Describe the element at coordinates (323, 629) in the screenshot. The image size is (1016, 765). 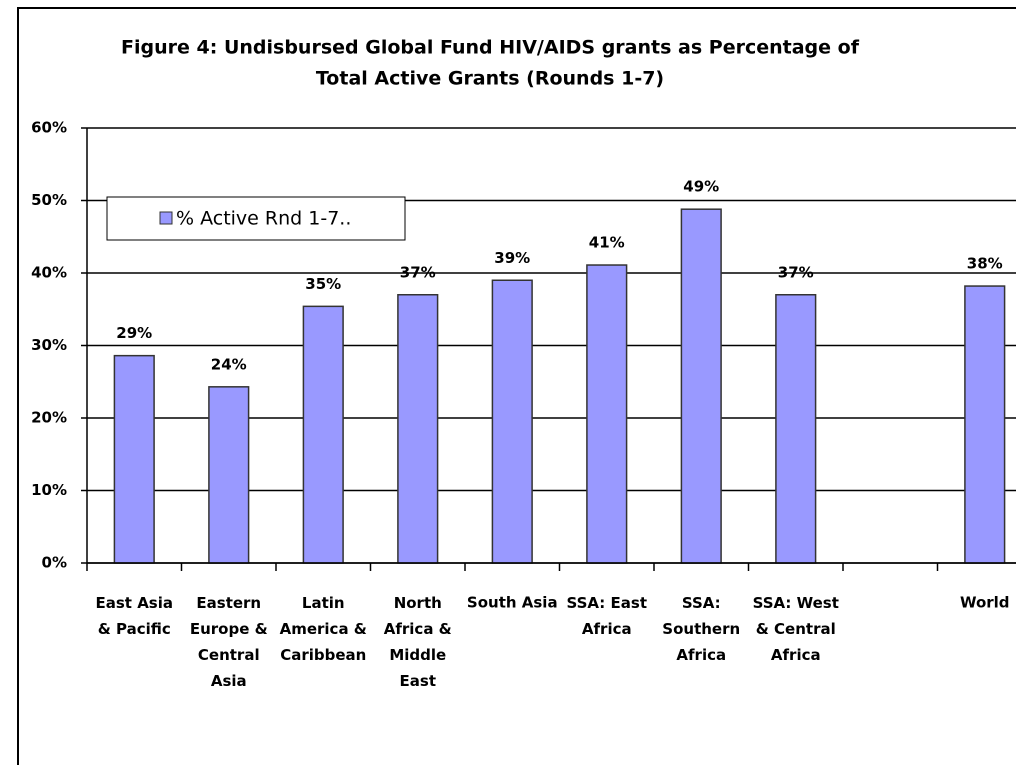
I see `x-tick-label: Latin America & Caribbean` at that location.